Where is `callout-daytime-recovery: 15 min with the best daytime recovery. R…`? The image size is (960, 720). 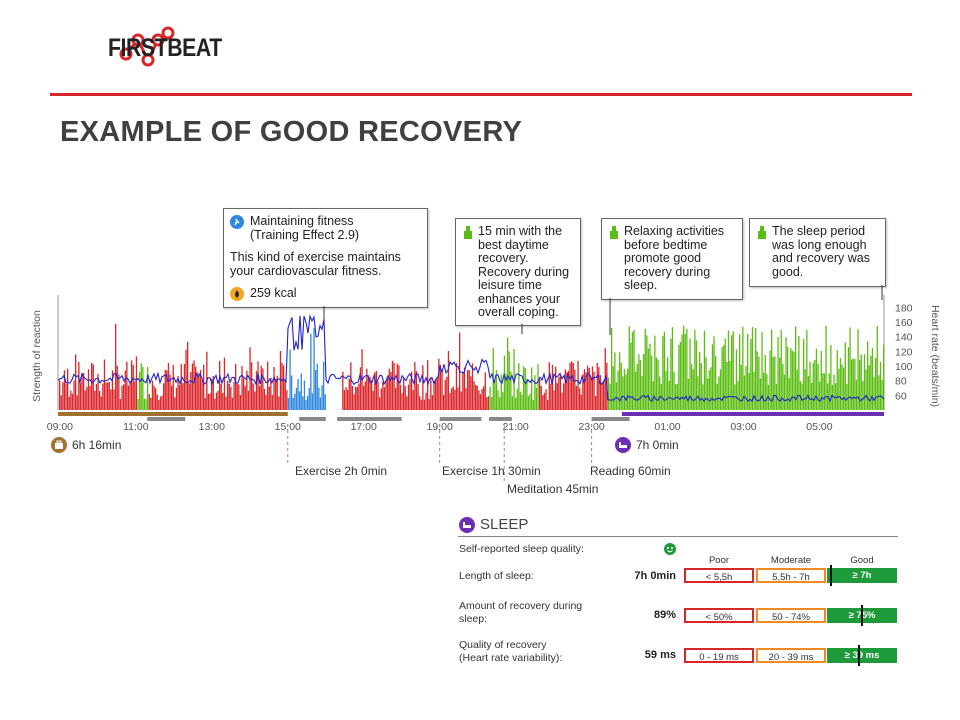
callout-daytime-recovery: 15 min with the best daytime recovery. R… is located at coordinates (518, 272).